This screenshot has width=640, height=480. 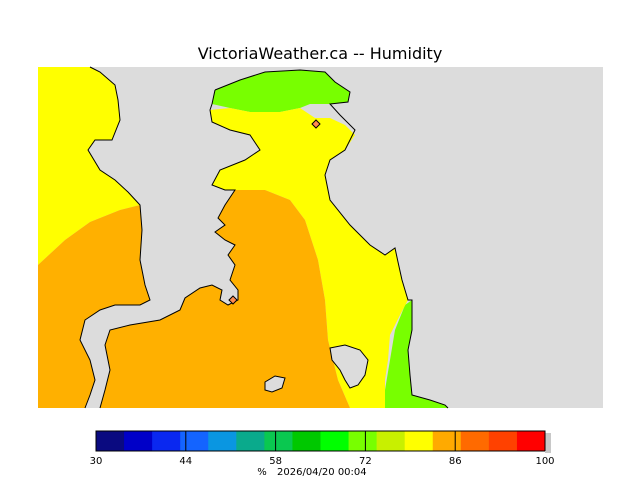 I want to click on station-marker-north, so click(x=316, y=124).